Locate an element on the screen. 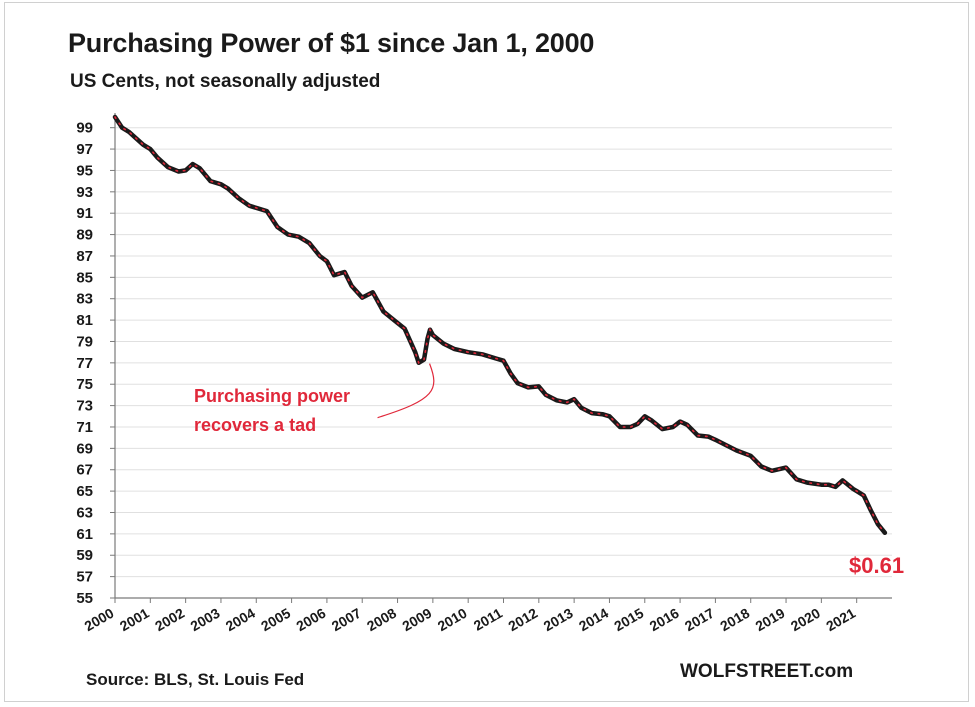 This screenshot has height=707, width=975. y-tick-label: 93 is located at coordinates (84, 192).